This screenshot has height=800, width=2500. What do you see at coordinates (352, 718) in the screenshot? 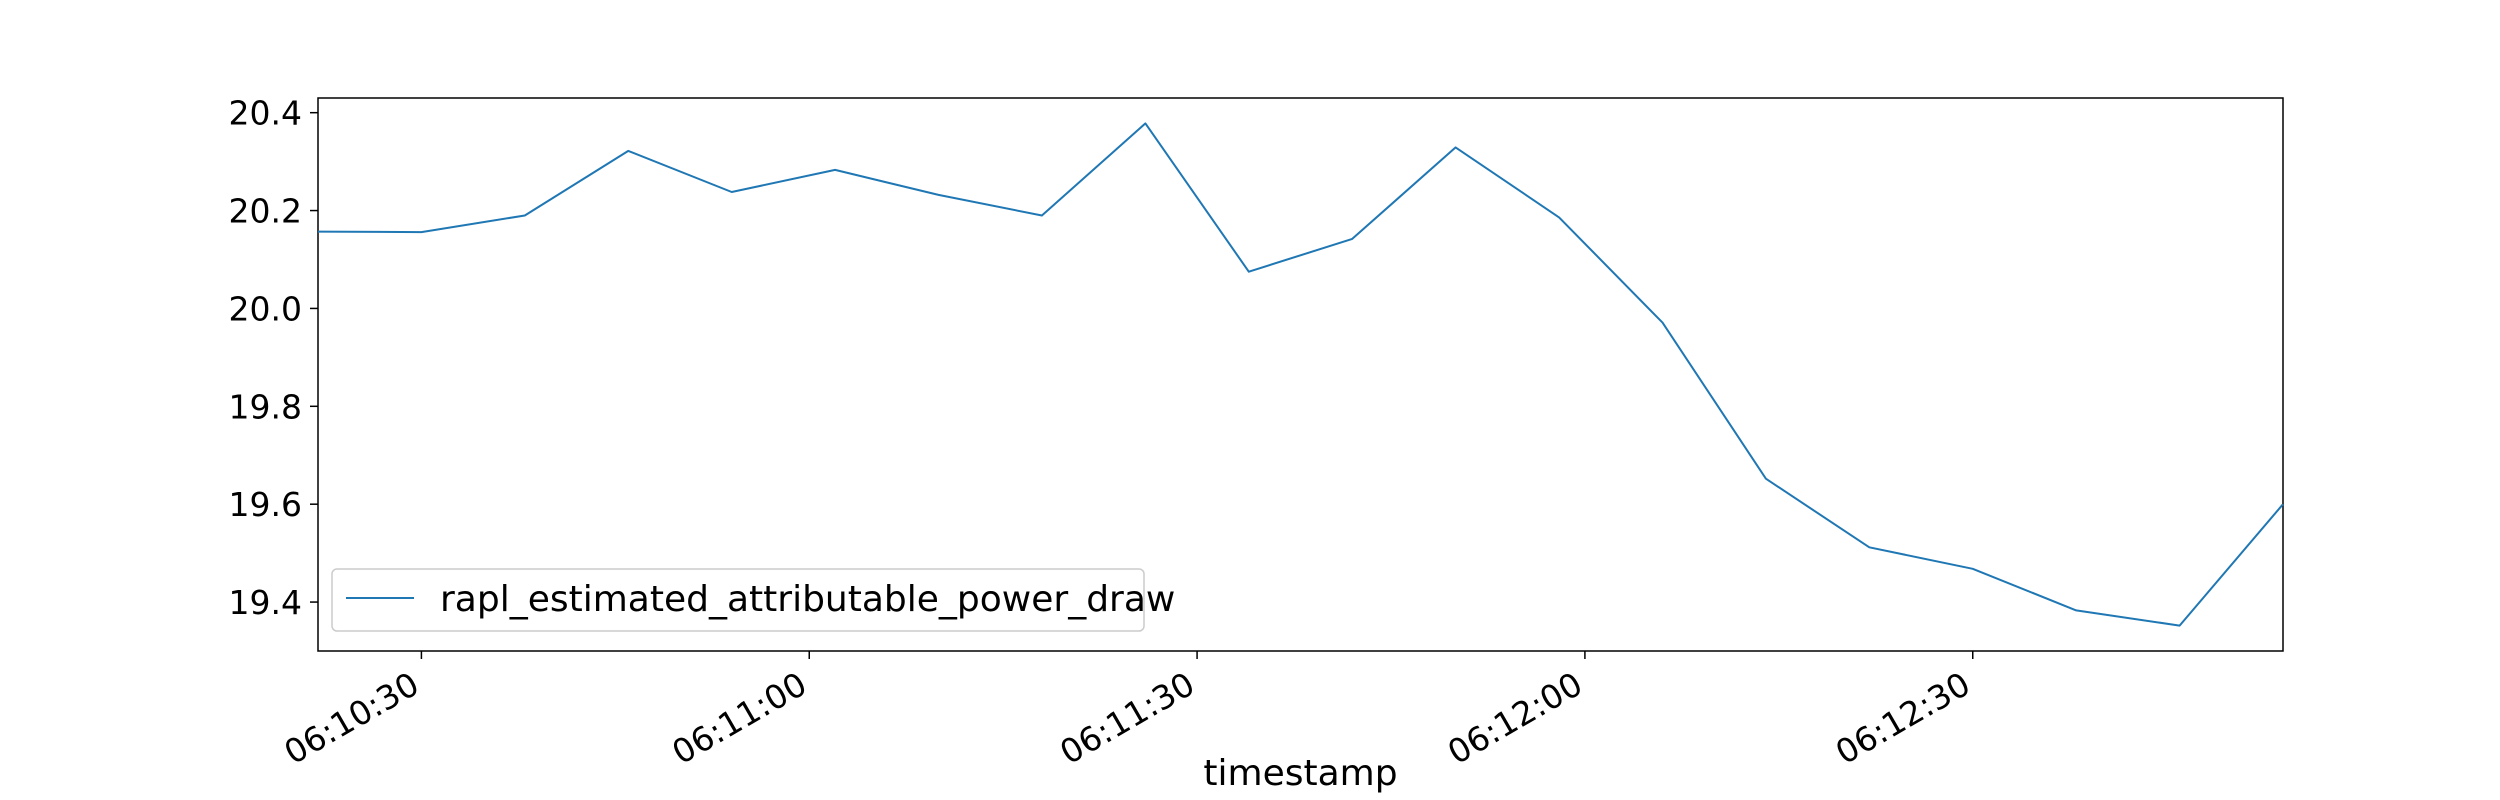
I see `x-tick-label: 06:10:30` at bounding box center [352, 718].